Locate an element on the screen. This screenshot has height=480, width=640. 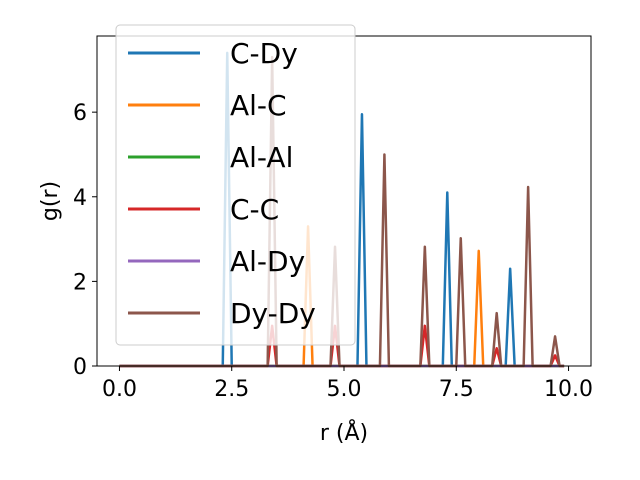
x-tick-label: 0.0 is located at coordinates (119, 389).